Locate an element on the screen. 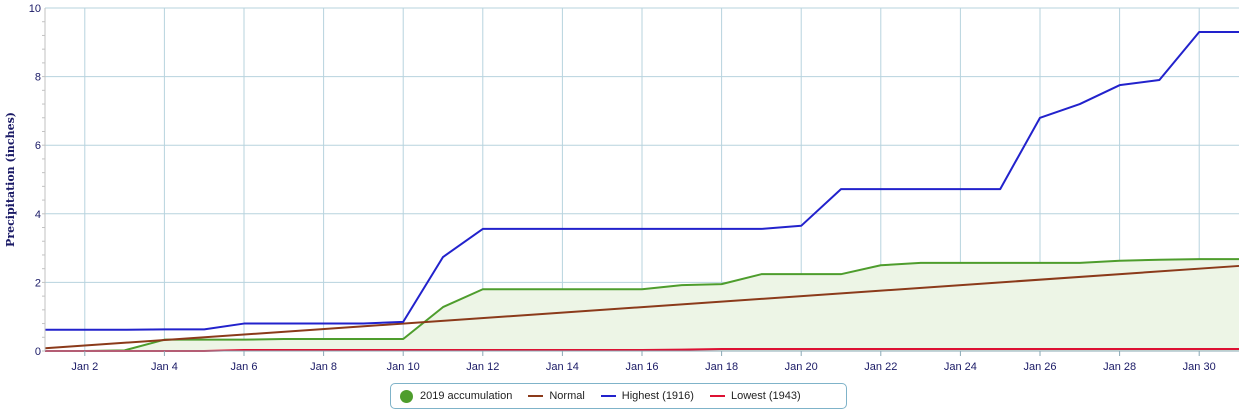  legend-item-lowest: Lowest (1943) is located at coordinates (755, 396).